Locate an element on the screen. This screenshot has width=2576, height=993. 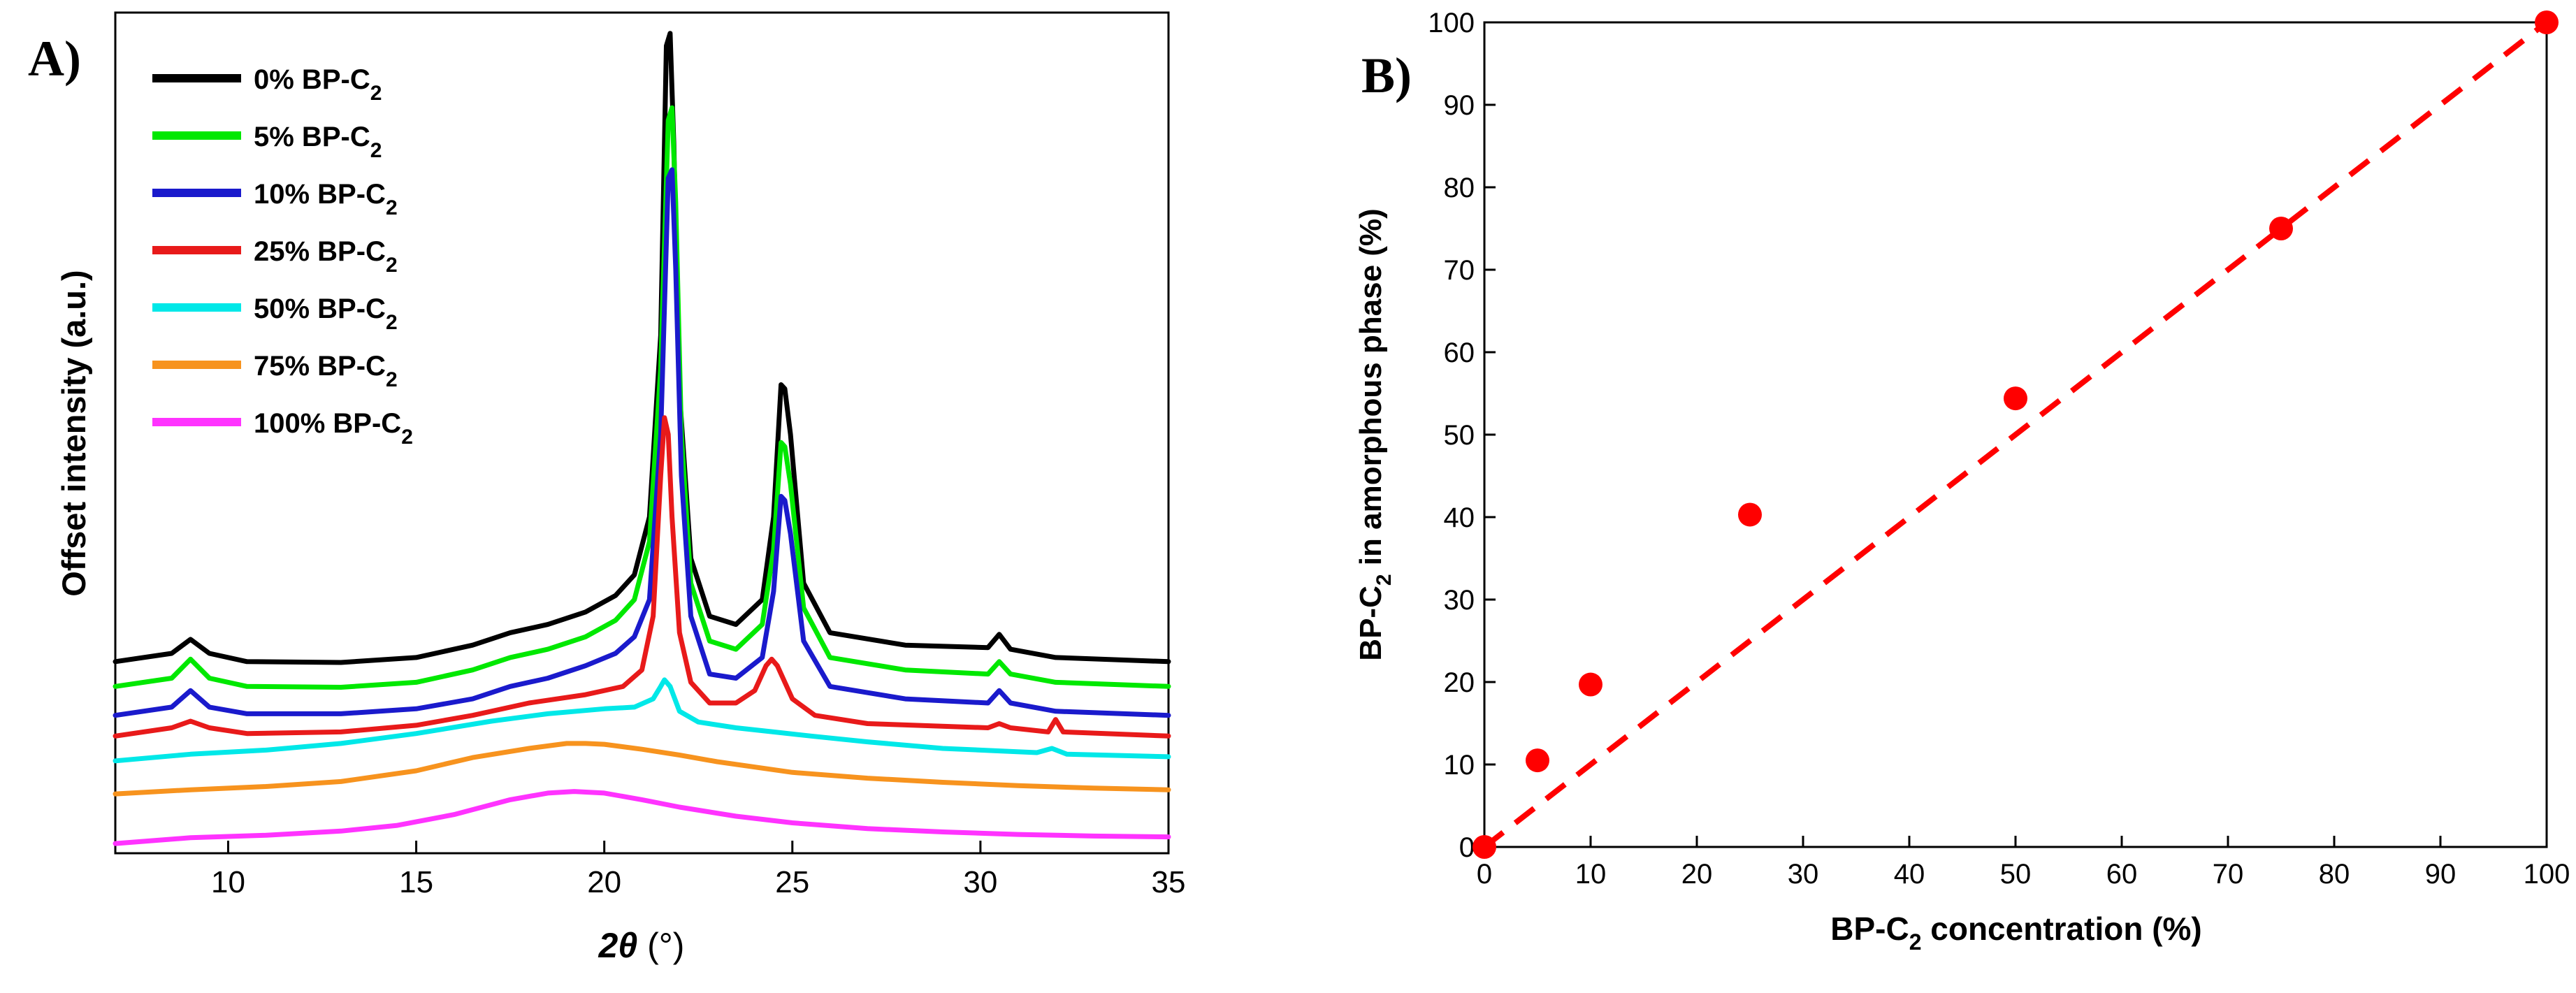
panel-a-x-axis-symbol: 2θ is located at coordinates (618, 945).